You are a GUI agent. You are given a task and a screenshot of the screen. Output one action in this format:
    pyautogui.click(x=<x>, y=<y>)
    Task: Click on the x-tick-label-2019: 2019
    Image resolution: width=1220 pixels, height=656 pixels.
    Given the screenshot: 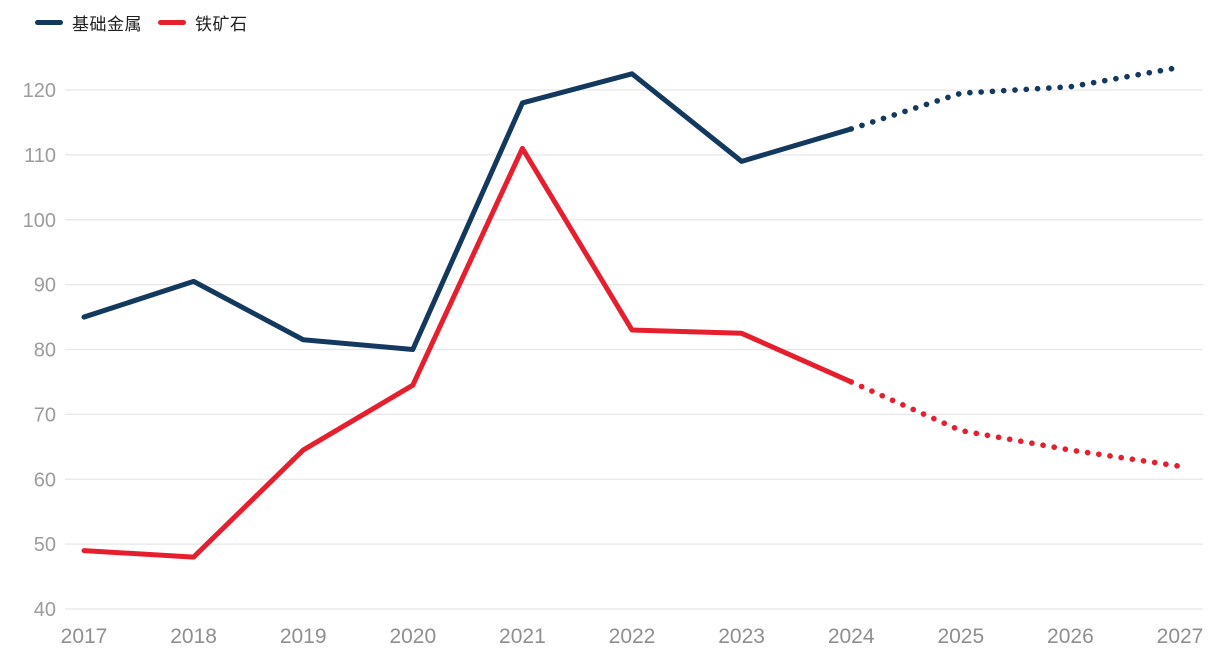 What is the action you would take?
    pyautogui.click(x=303, y=636)
    